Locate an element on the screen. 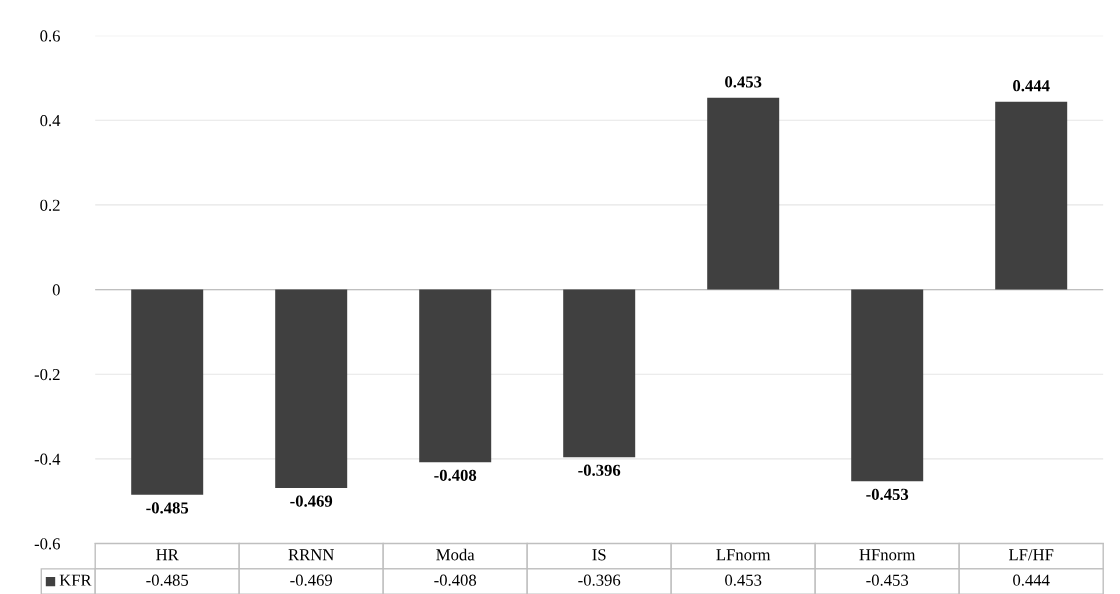  text: -0.408 is located at coordinates (455, 475).